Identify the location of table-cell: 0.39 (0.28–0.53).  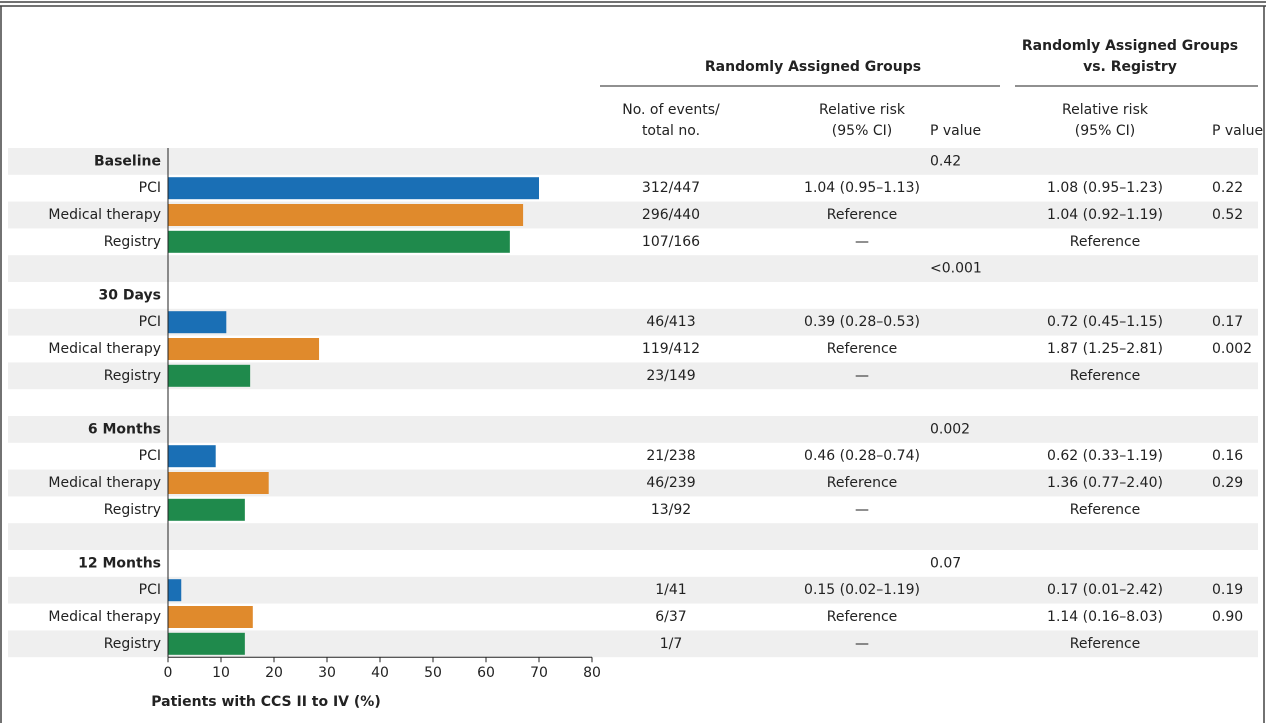
(862, 322).